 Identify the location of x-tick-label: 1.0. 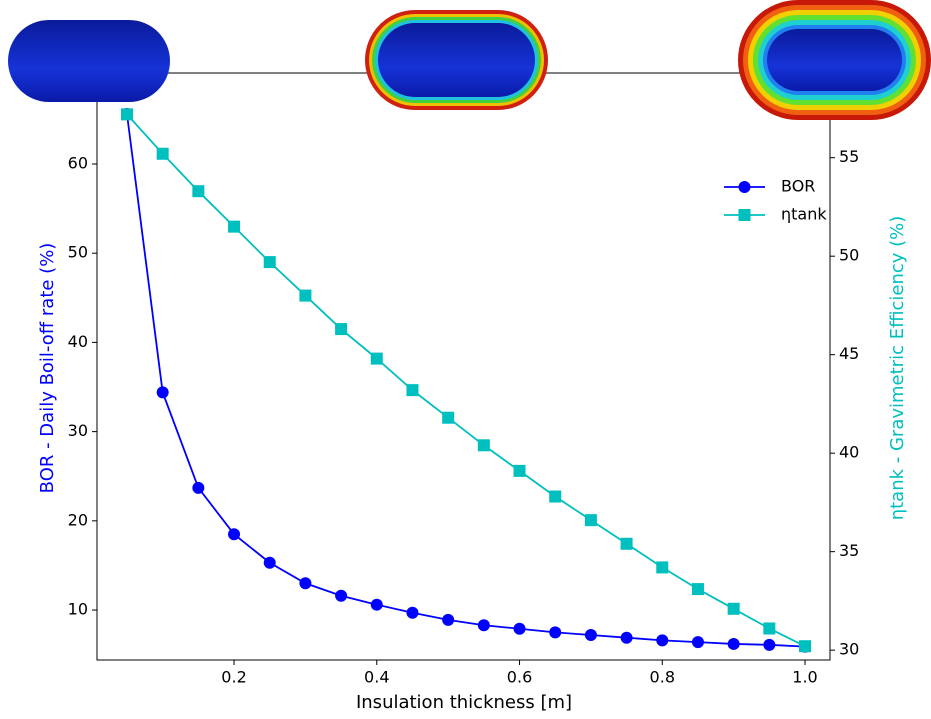
(804, 677).